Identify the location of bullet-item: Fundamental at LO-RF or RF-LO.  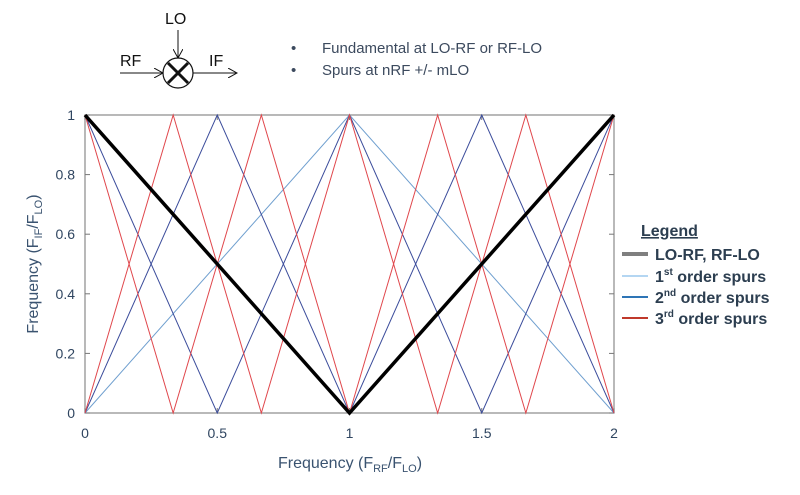
(432, 48).